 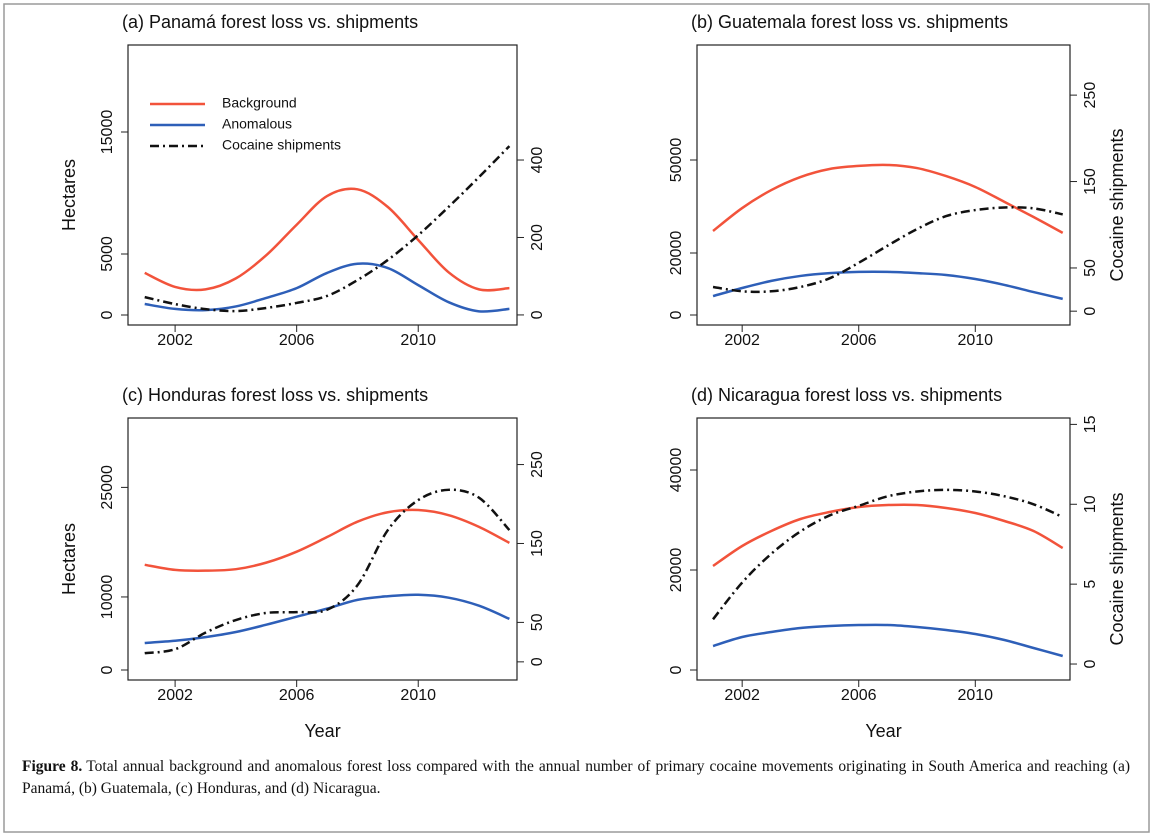 What do you see at coordinates (257, 124) in the screenshot?
I see `legend-label: Anomalous` at bounding box center [257, 124].